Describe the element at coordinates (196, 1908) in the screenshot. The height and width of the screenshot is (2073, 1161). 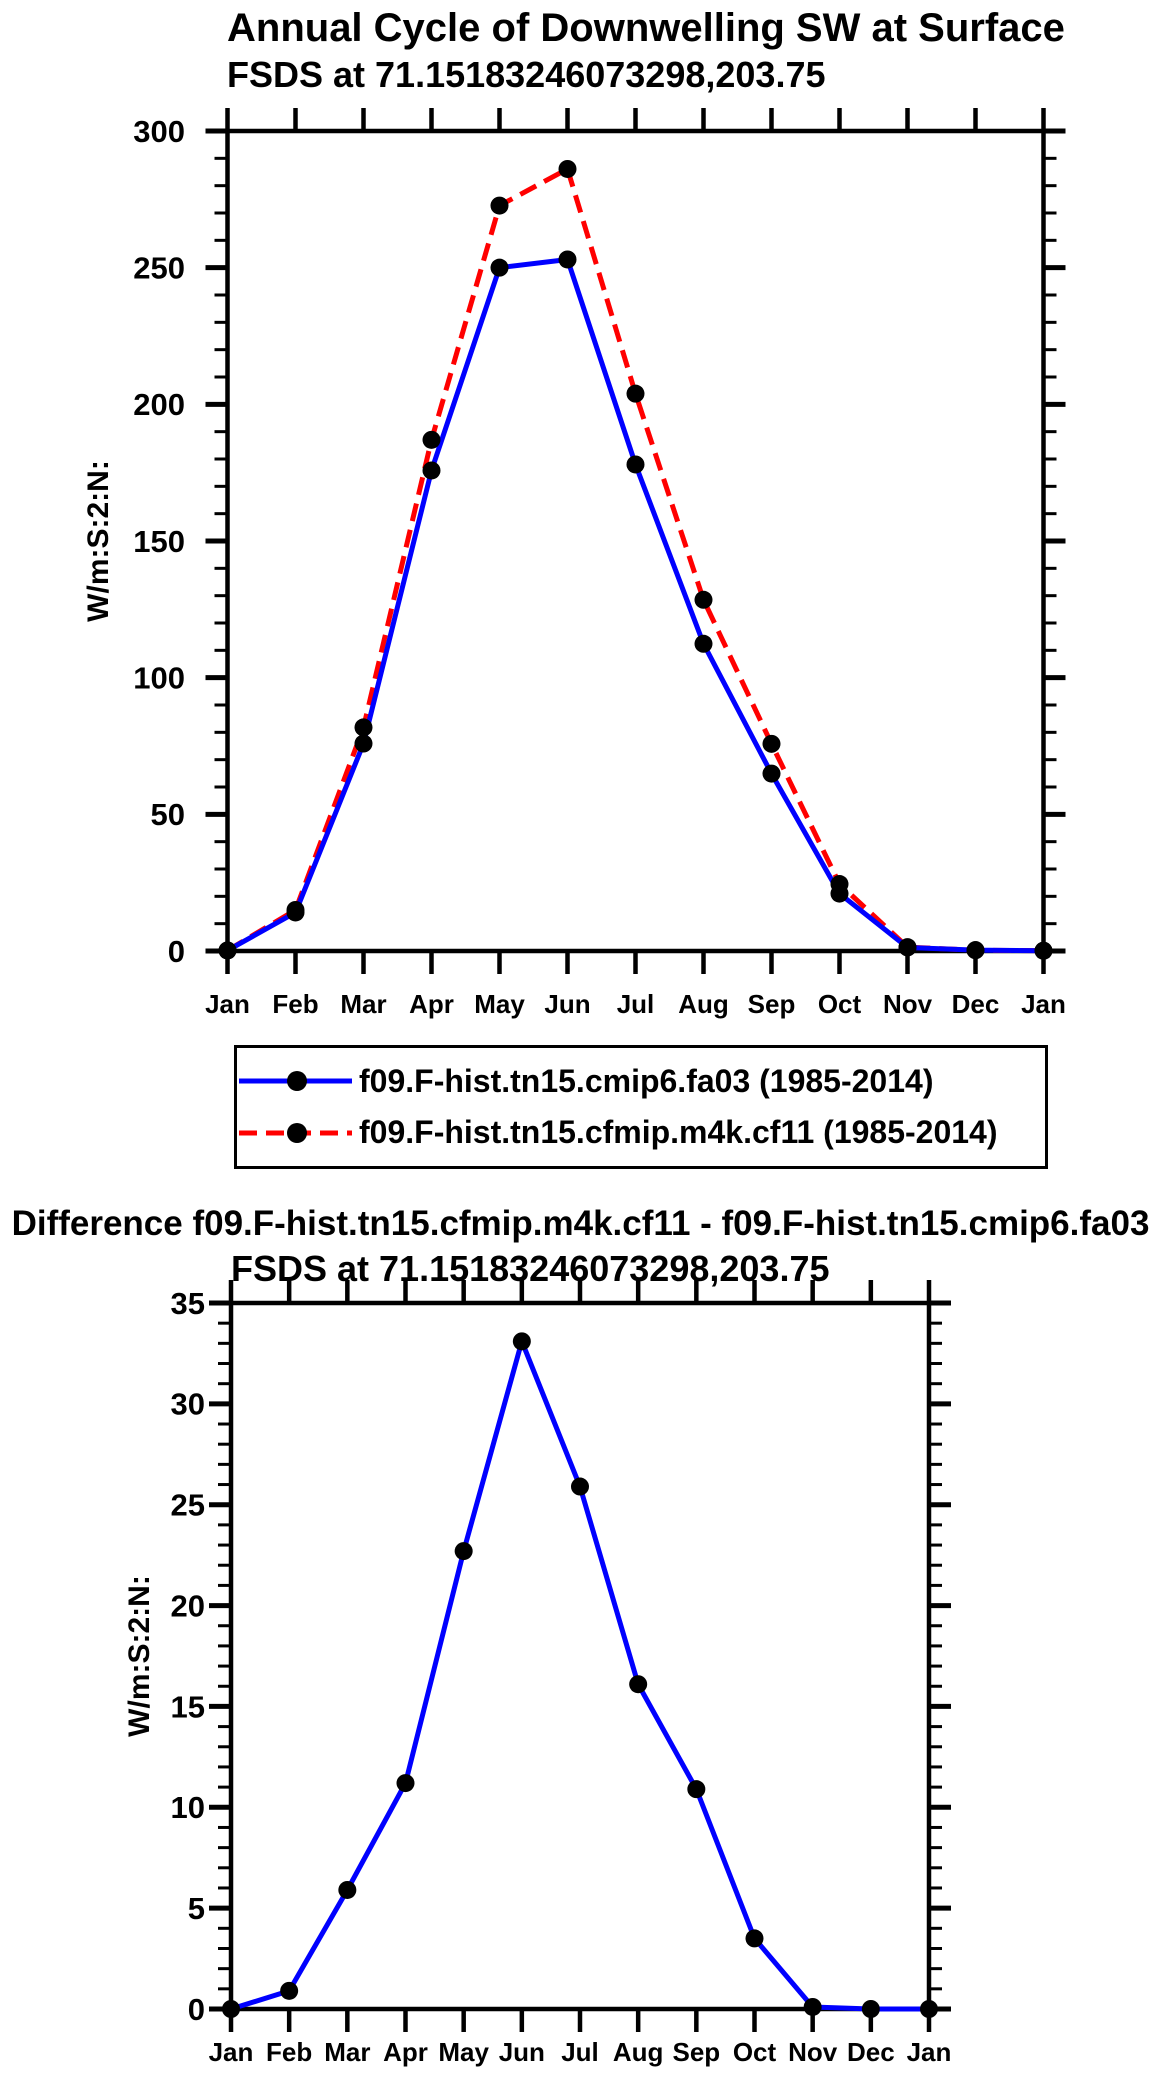
I see `difference-chart-y-label: 5` at that location.